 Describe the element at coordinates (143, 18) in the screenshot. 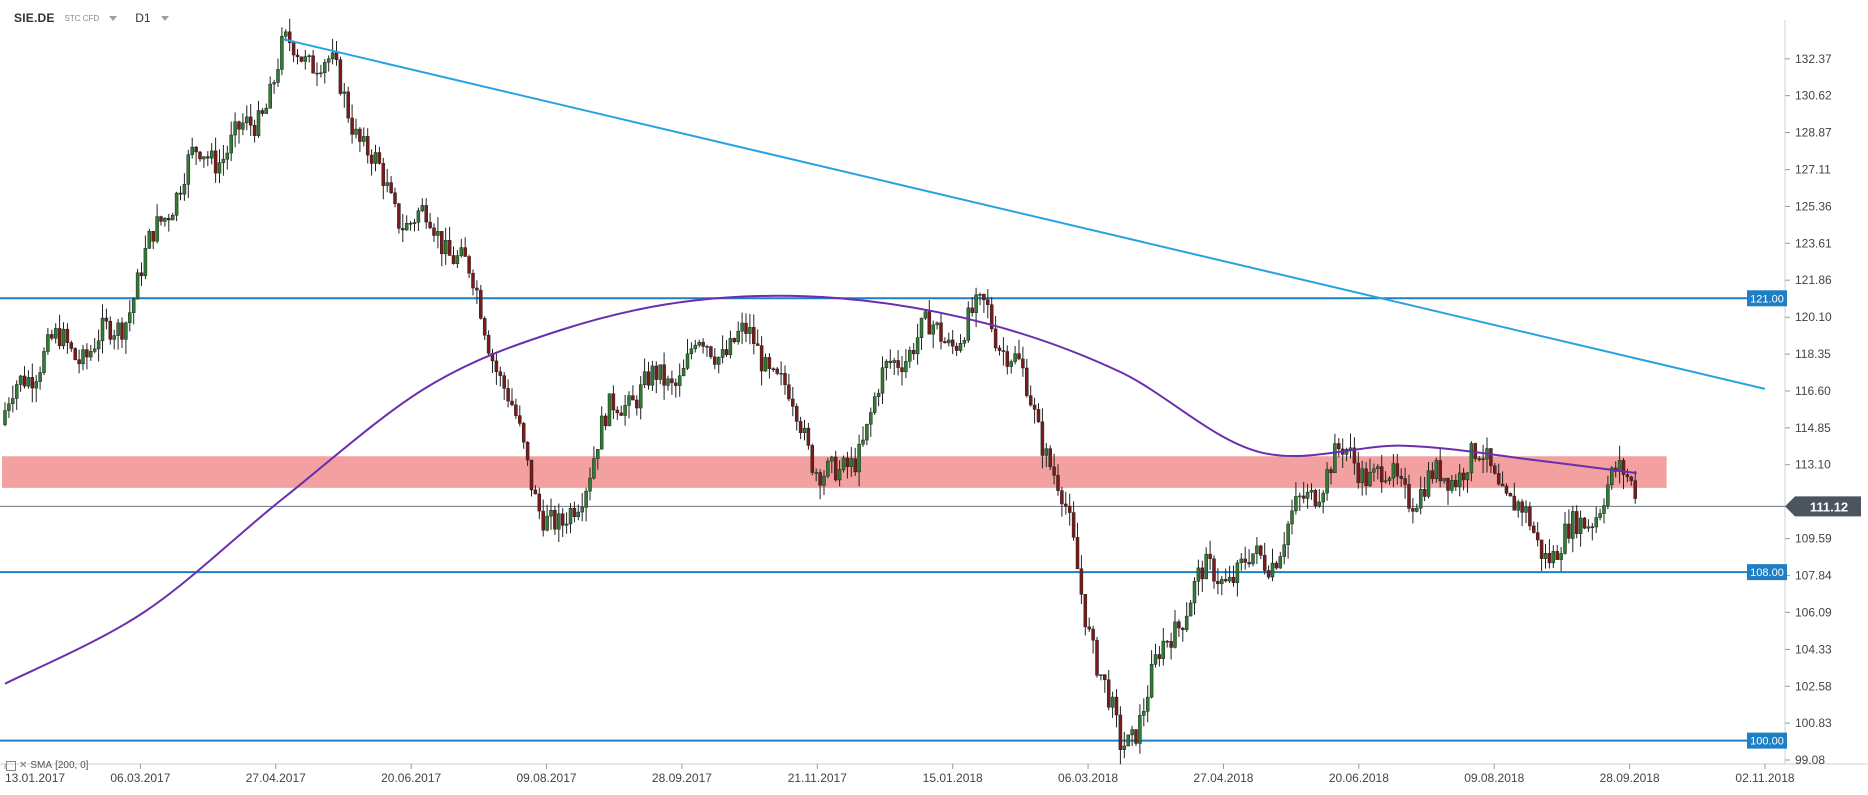

I see `timeframe-label: D1` at that location.